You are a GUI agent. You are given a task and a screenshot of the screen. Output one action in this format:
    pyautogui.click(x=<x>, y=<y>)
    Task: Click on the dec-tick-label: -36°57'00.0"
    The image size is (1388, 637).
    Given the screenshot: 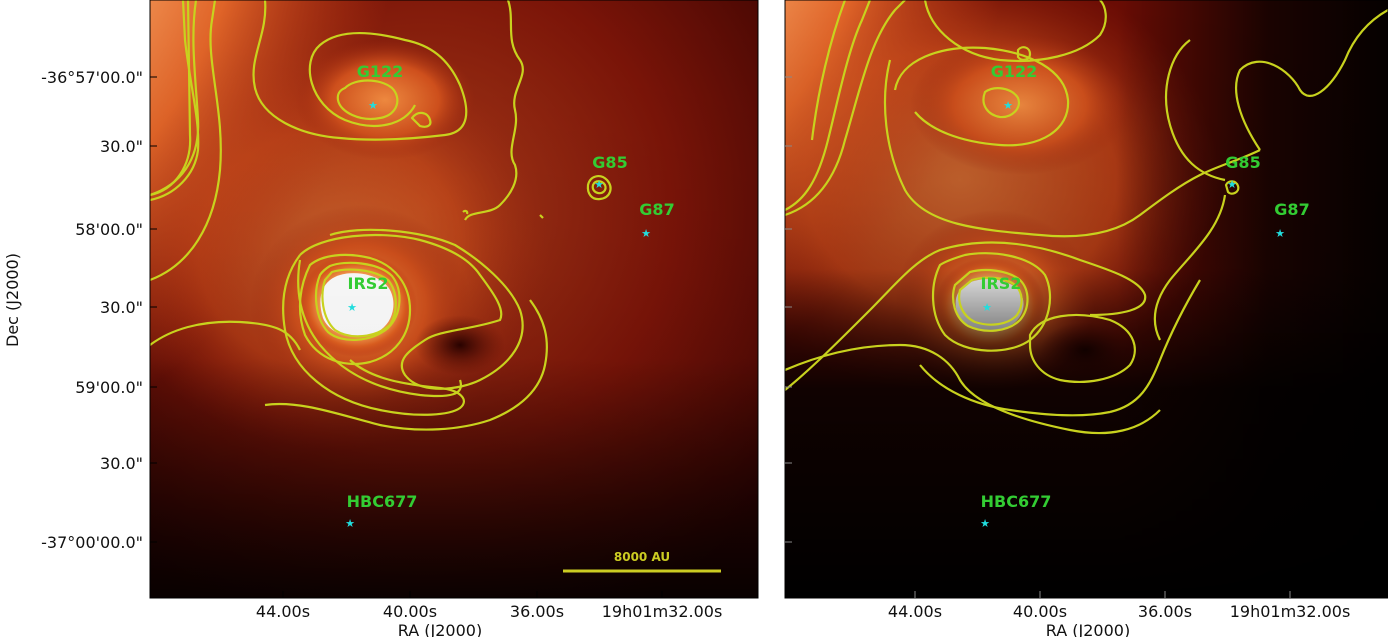 What is the action you would take?
    pyautogui.click(x=92, y=77)
    